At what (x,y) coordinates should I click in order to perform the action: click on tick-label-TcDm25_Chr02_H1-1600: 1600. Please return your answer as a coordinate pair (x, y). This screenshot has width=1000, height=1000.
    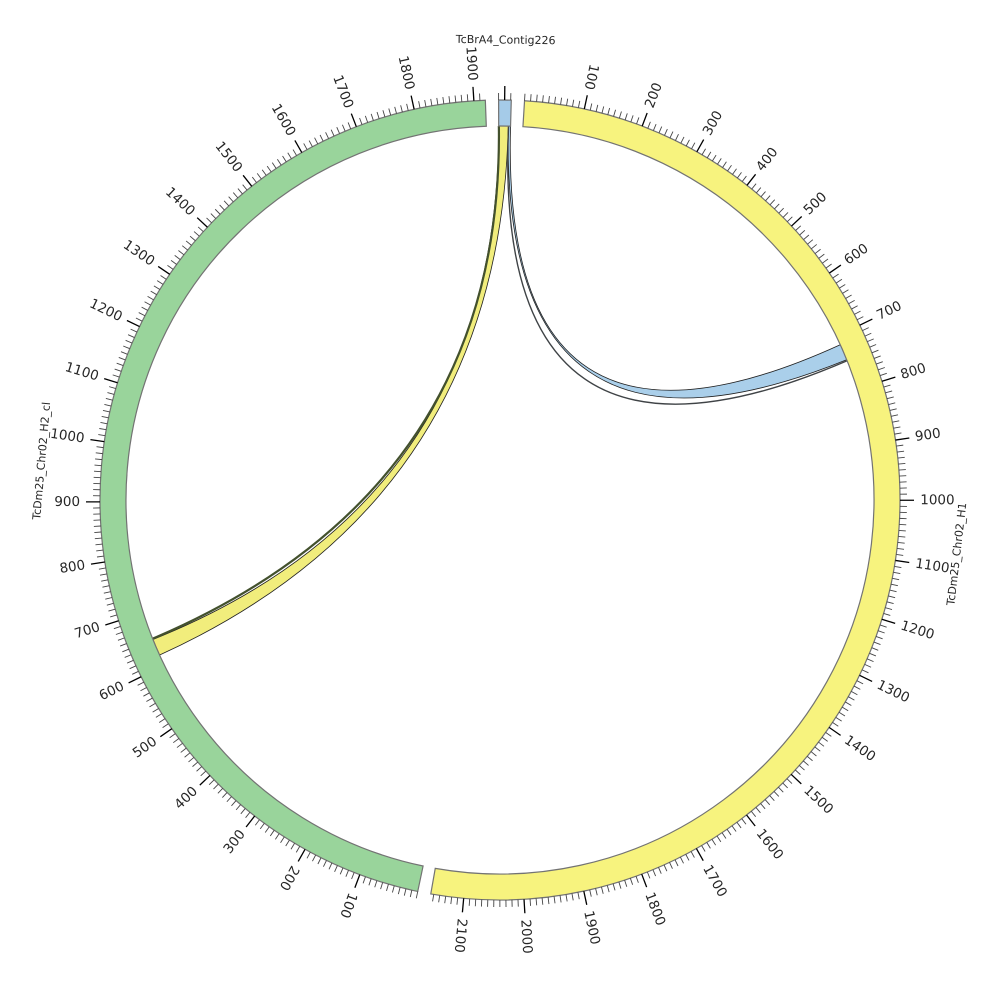
    Looking at the image, I should click on (770, 844).